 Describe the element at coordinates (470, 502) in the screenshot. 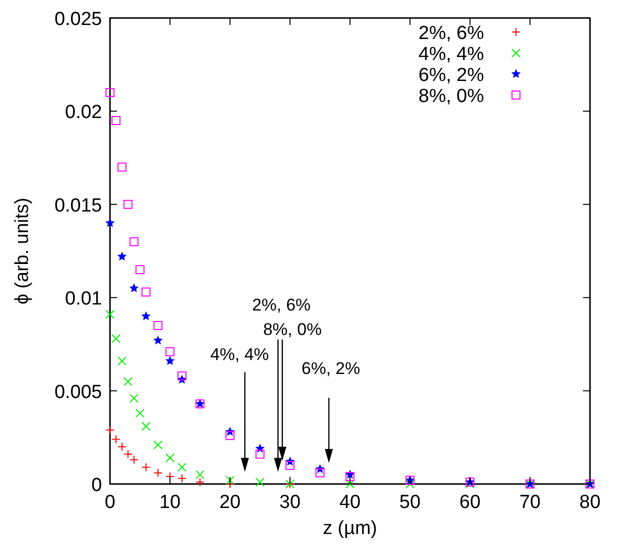

I see `x-tick-label: 60` at that location.